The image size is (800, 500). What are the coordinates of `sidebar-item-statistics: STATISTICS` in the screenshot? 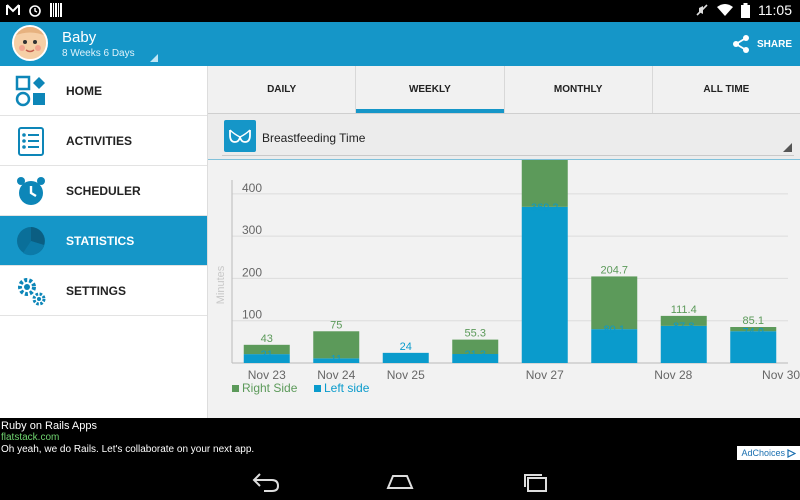 It's located at (103, 241).